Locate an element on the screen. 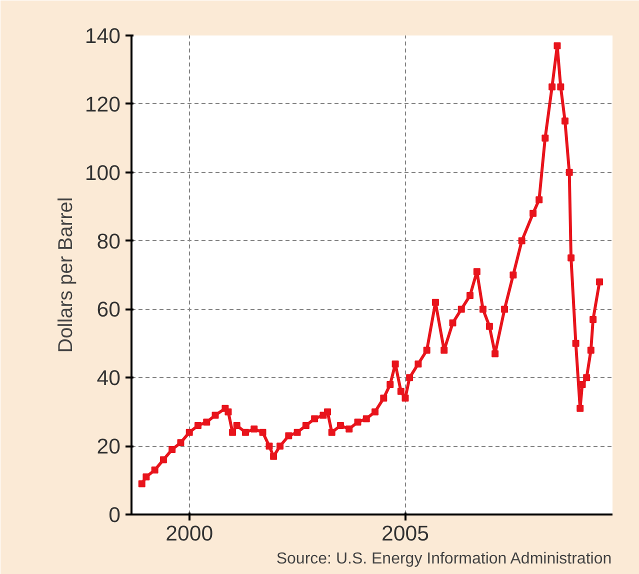  y-tick-label: 120 is located at coordinates (102, 104).